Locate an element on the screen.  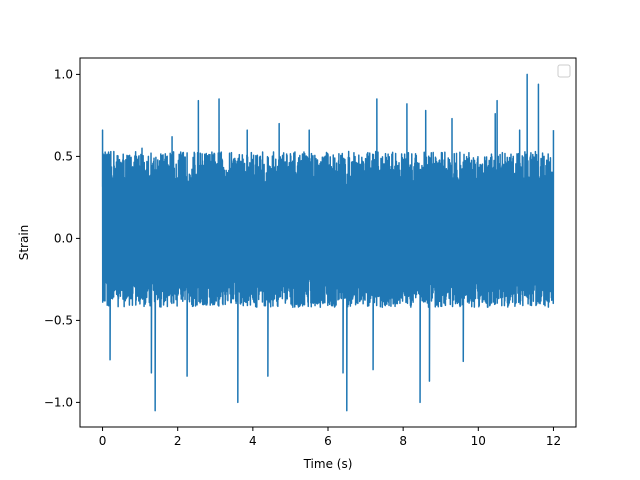
x-axis-label: Time (s) is located at coordinates (328, 464).